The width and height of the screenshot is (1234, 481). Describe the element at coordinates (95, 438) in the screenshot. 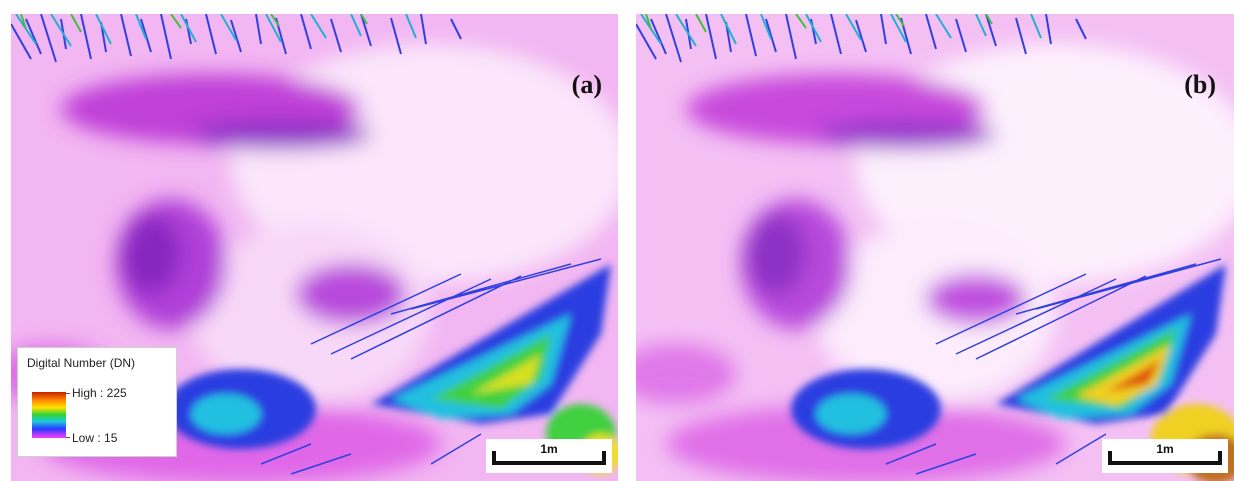

I see `legend-low-label: Low : 15` at that location.